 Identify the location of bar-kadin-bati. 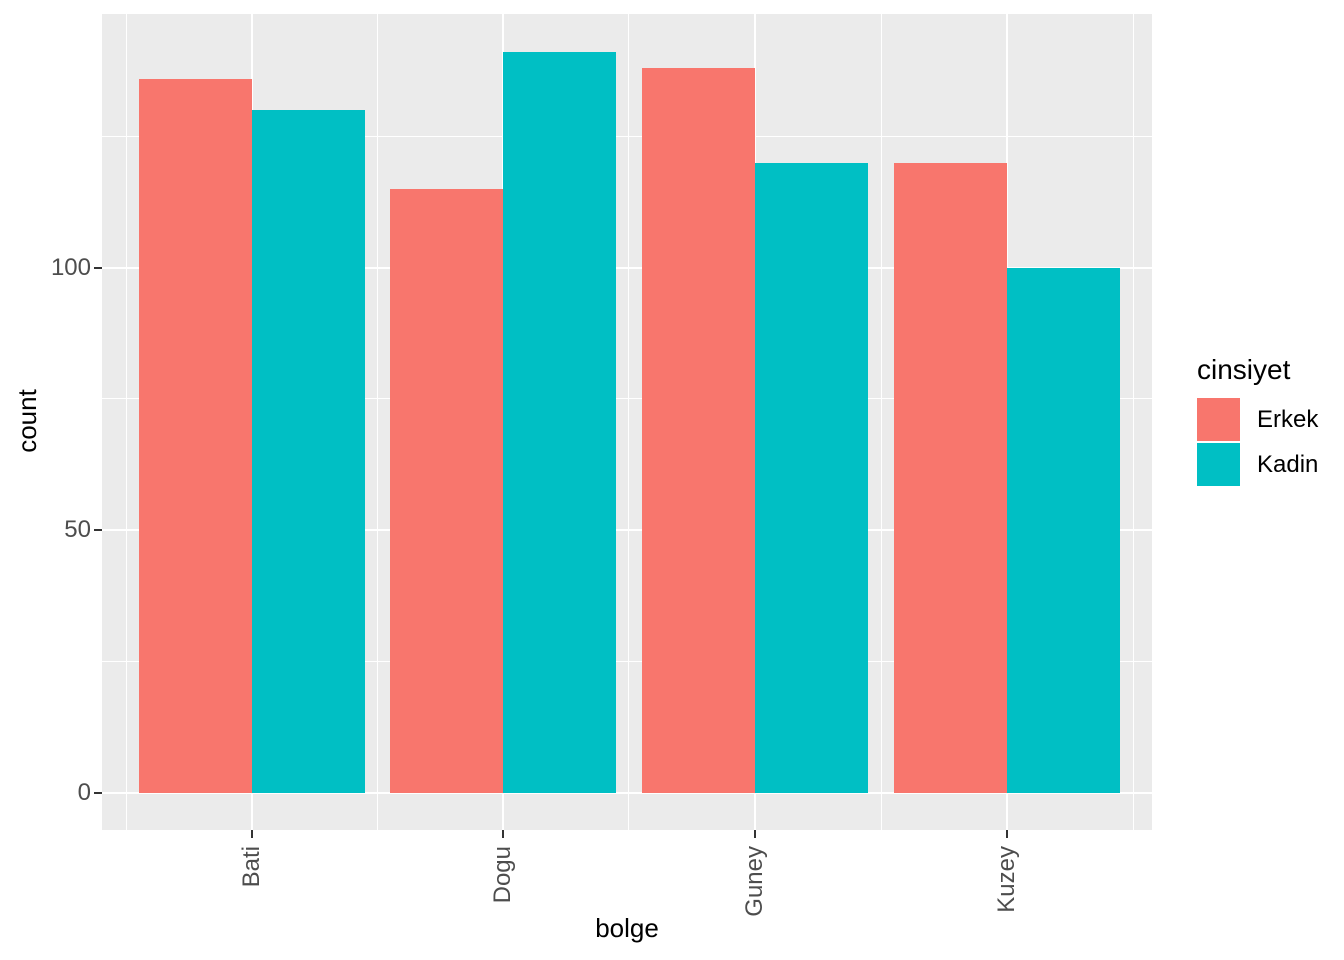
(308, 451).